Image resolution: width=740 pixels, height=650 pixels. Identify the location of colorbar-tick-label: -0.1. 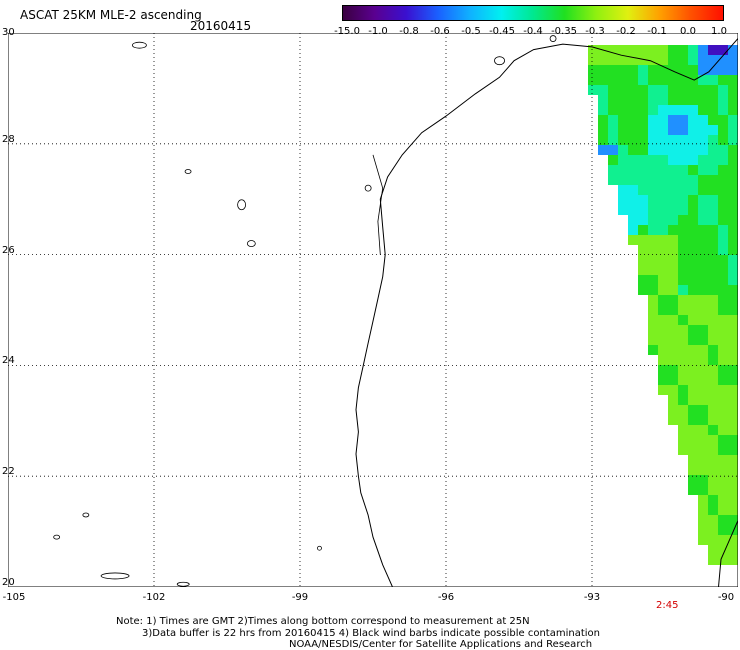
(657, 31).